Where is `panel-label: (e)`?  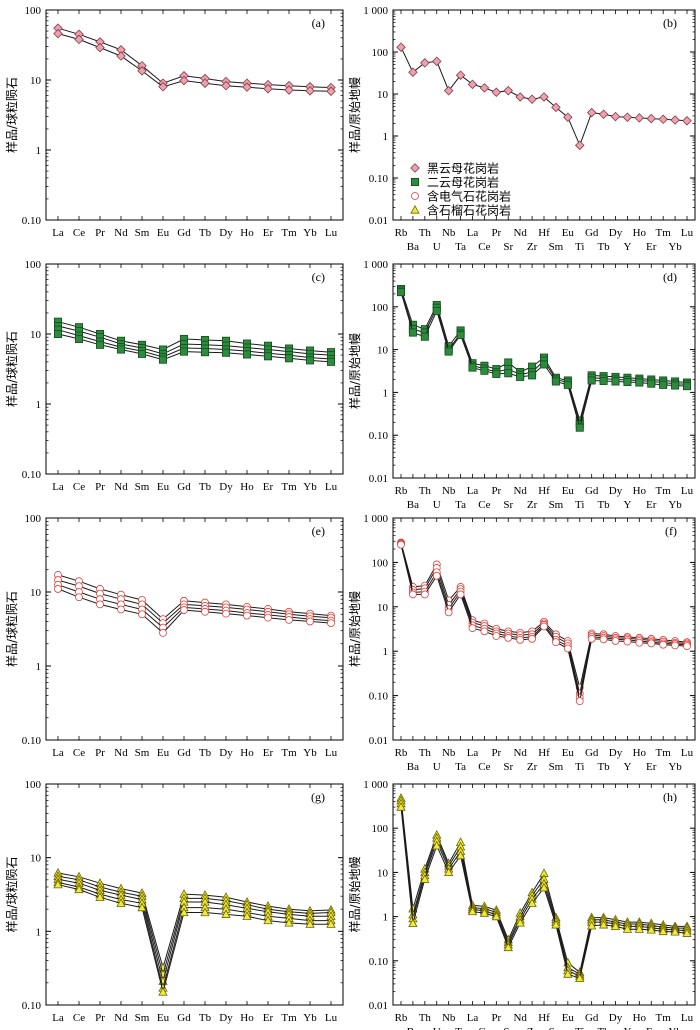
panel-label: (e) is located at coordinates (318, 531).